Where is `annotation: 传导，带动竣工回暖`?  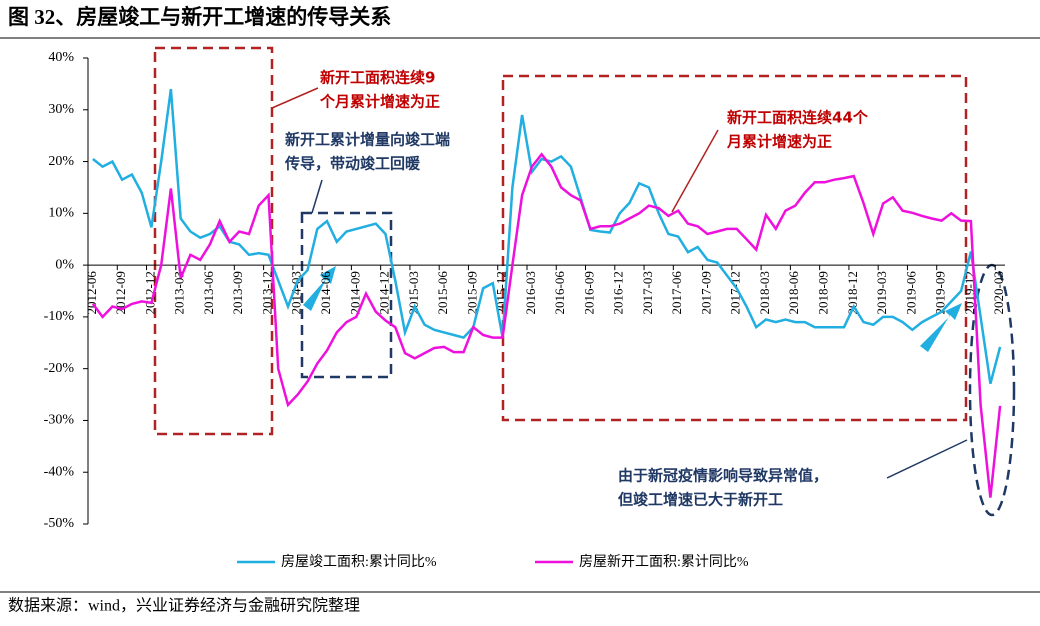
annotation: 传导，带动竣工回暖 is located at coordinates (352, 164).